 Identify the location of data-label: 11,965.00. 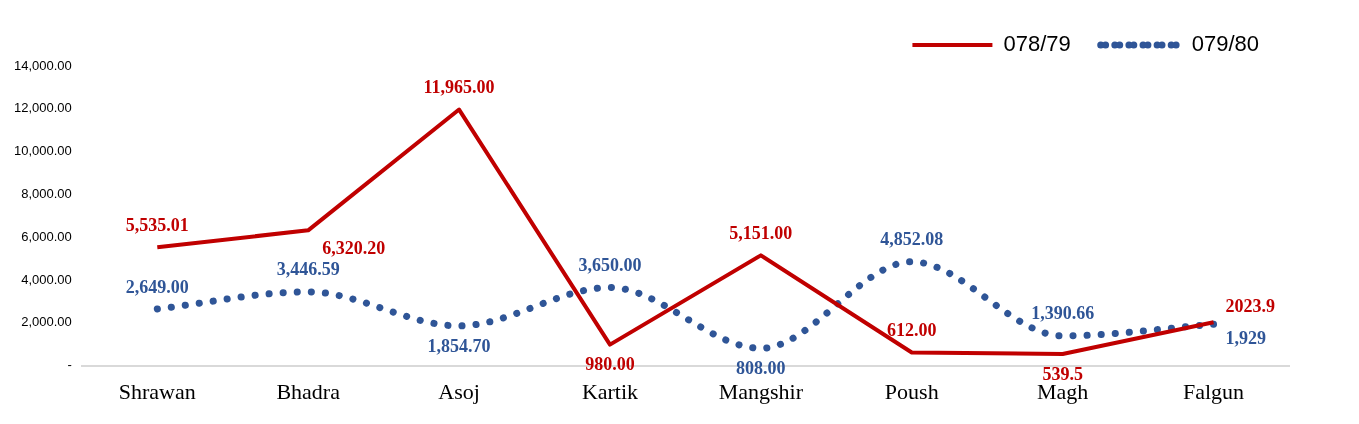
(459, 87).